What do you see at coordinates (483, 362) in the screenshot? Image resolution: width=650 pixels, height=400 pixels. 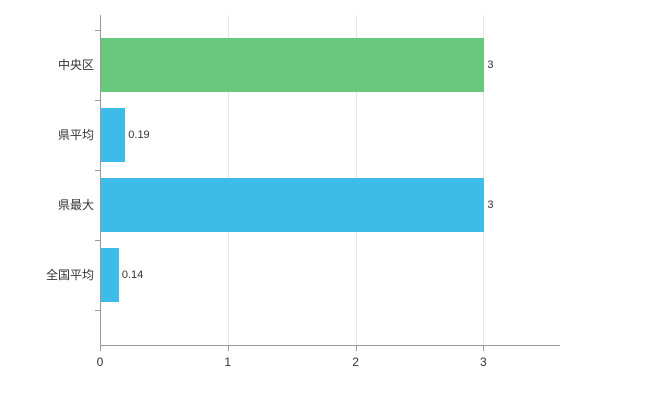 I see `x-tick-label: 3` at bounding box center [483, 362].